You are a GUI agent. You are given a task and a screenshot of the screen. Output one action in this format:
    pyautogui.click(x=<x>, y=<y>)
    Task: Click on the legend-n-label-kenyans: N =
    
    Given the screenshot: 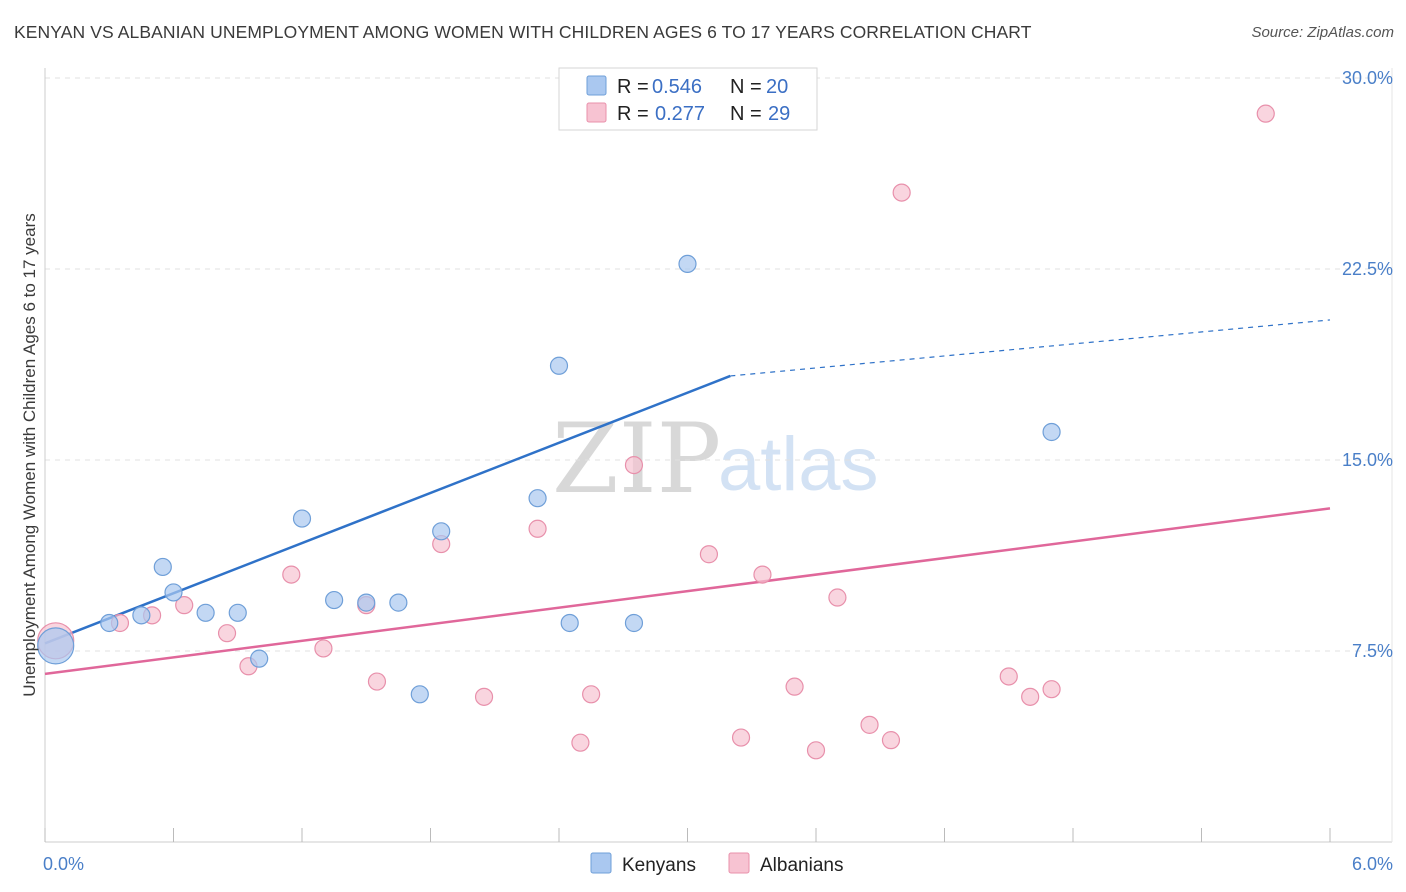 What is the action you would take?
    pyautogui.click(x=746, y=87)
    